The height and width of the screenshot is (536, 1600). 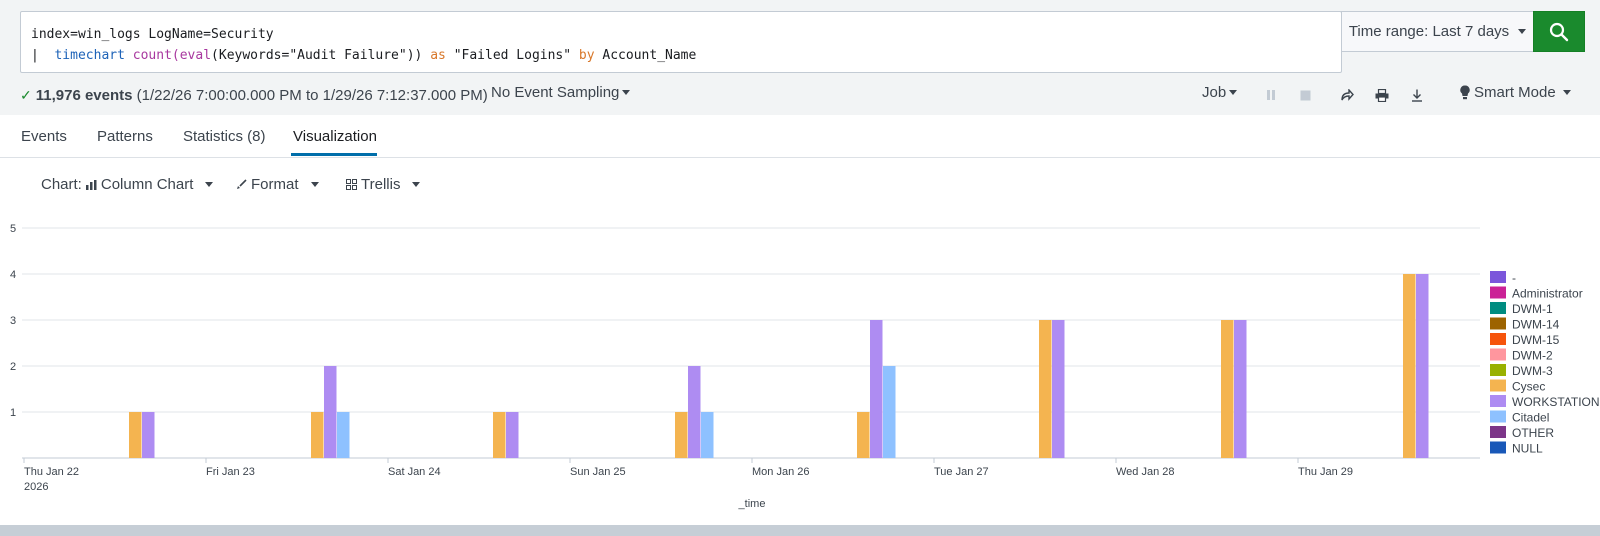 What do you see at coordinates (84, 95) in the screenshot?
I see `event-count: 11,976 events` at bounding box center [84, 95].